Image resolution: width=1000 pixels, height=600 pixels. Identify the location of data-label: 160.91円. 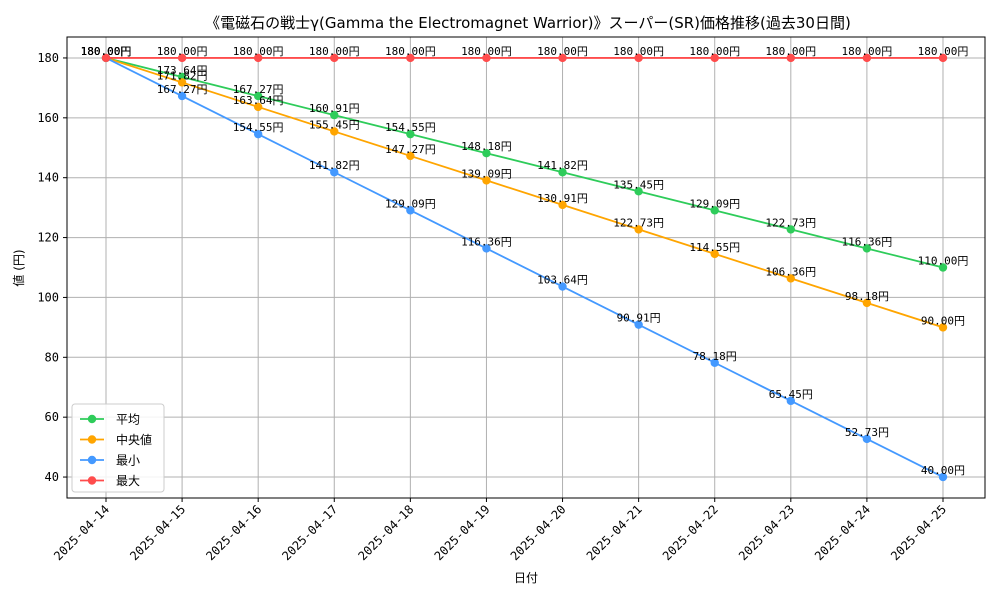
(334, 108).